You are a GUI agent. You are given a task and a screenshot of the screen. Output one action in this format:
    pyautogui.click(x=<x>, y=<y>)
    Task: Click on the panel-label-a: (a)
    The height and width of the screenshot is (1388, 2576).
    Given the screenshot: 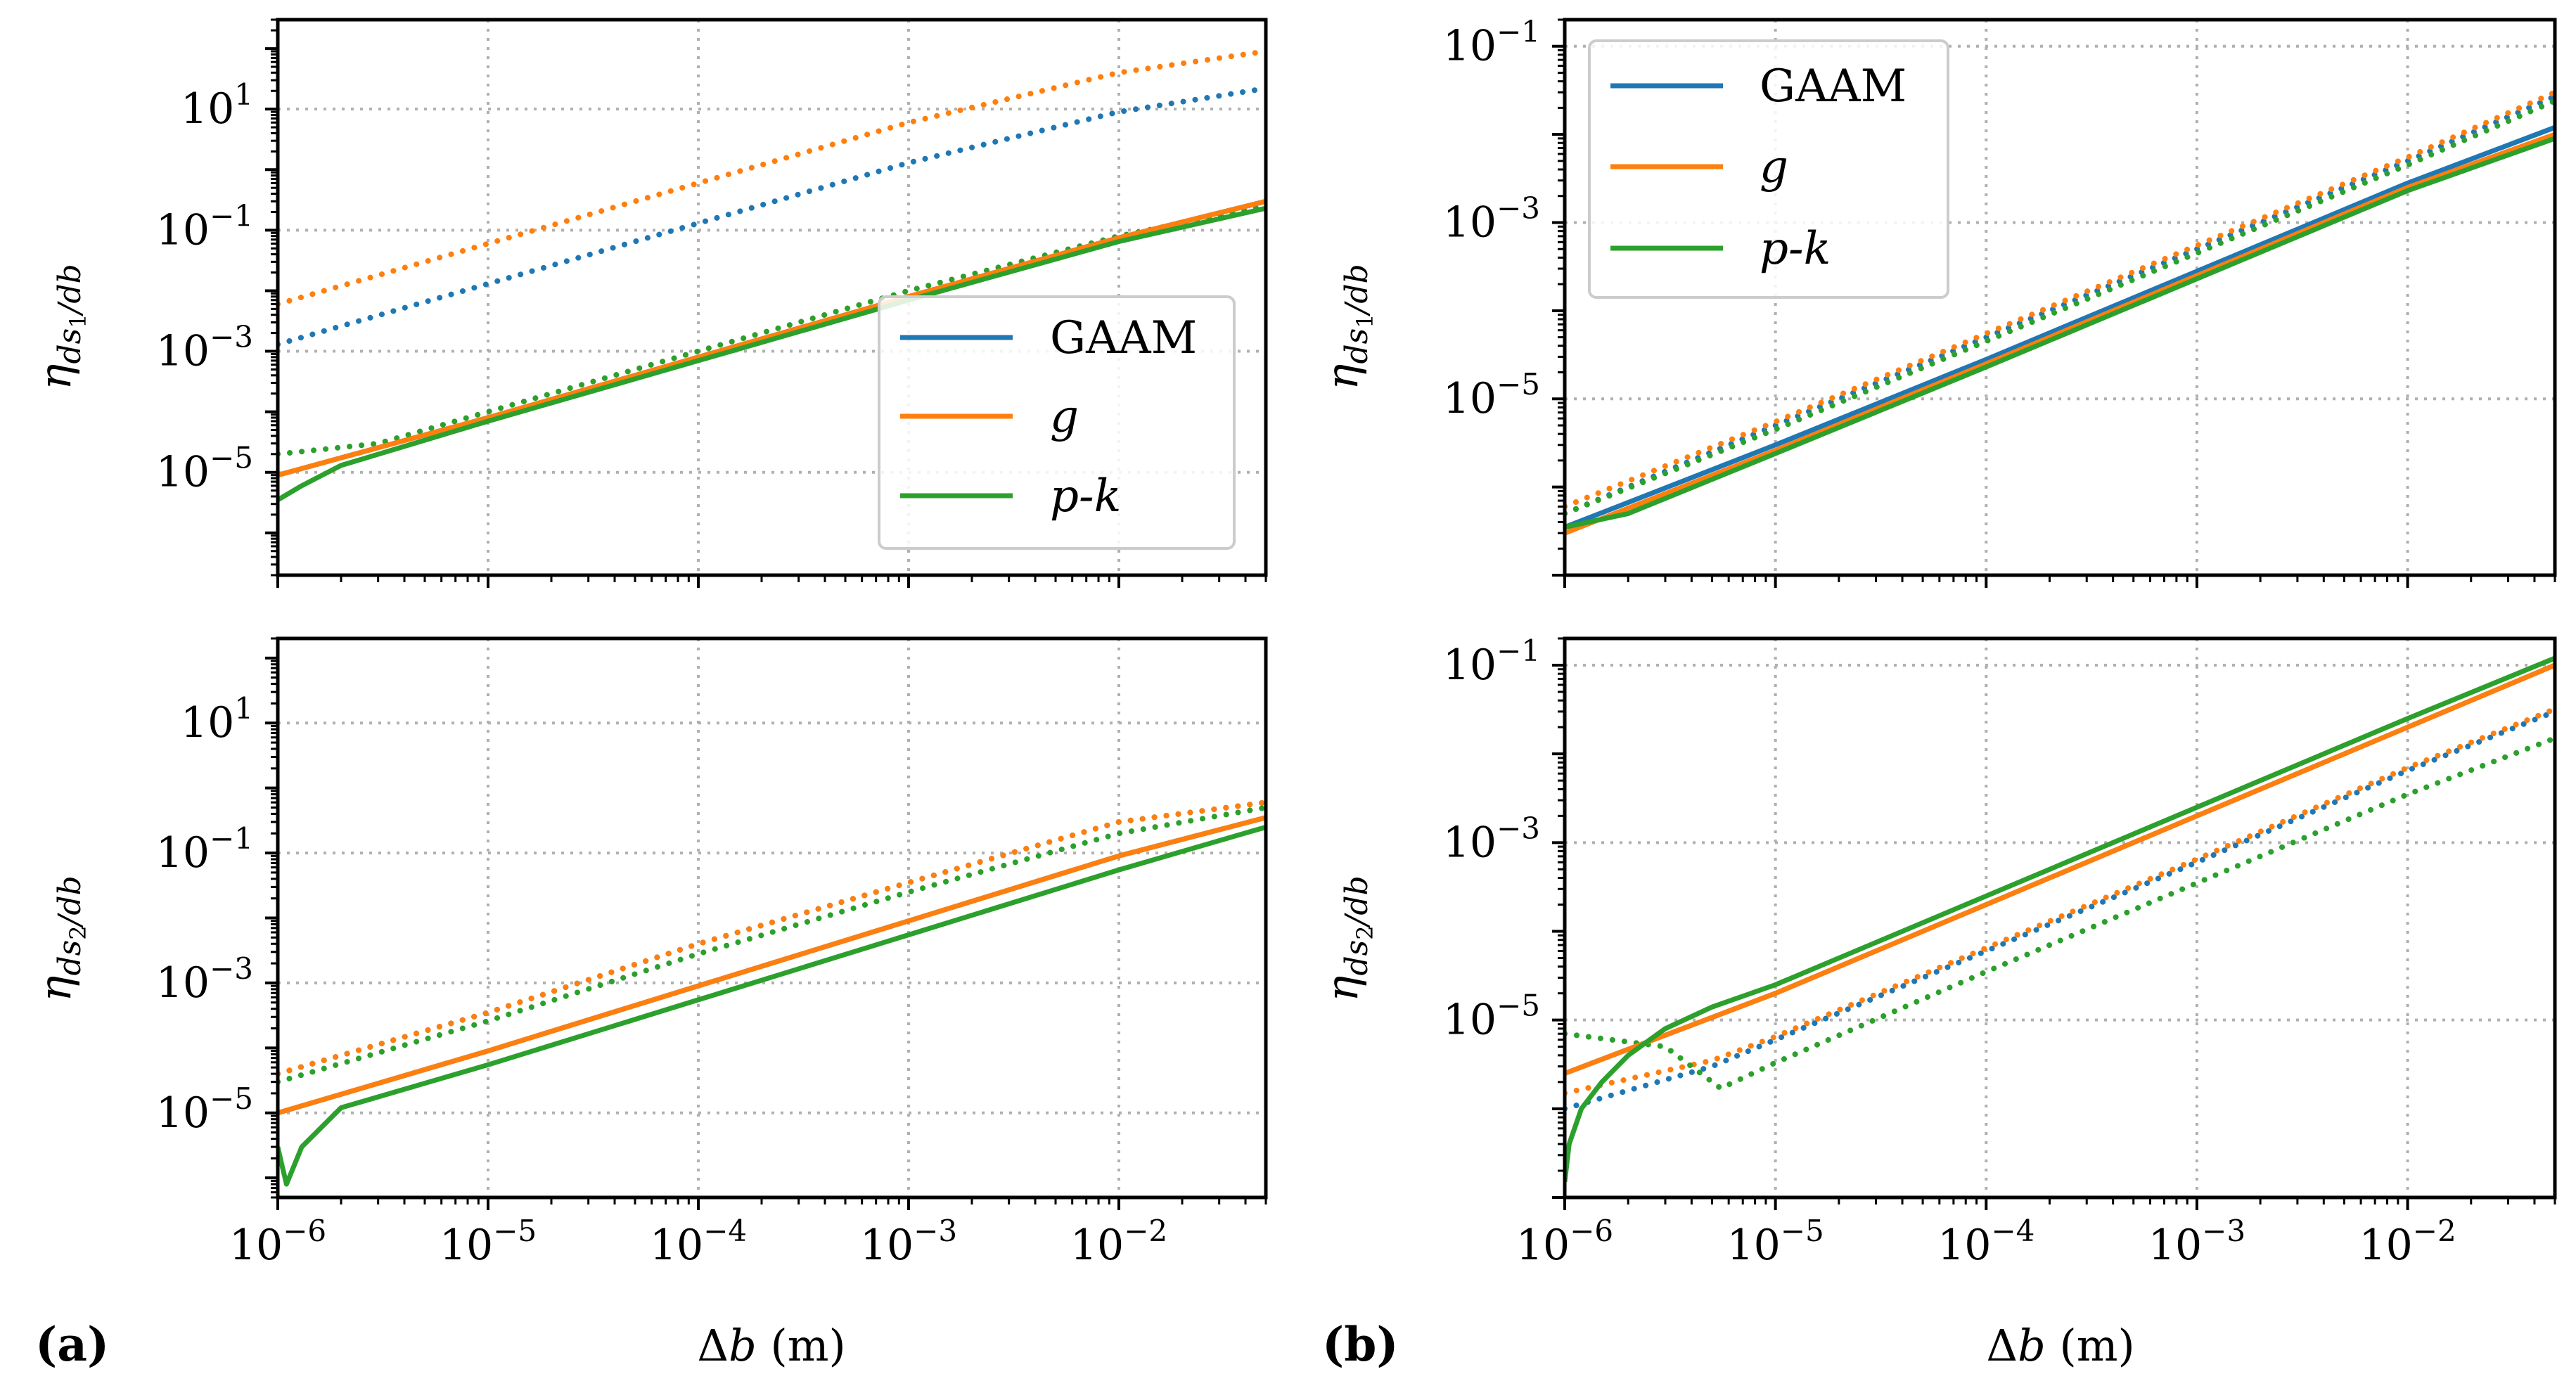 What is the action you would take?
    pyautogui.click(x=72, y=1344)
    